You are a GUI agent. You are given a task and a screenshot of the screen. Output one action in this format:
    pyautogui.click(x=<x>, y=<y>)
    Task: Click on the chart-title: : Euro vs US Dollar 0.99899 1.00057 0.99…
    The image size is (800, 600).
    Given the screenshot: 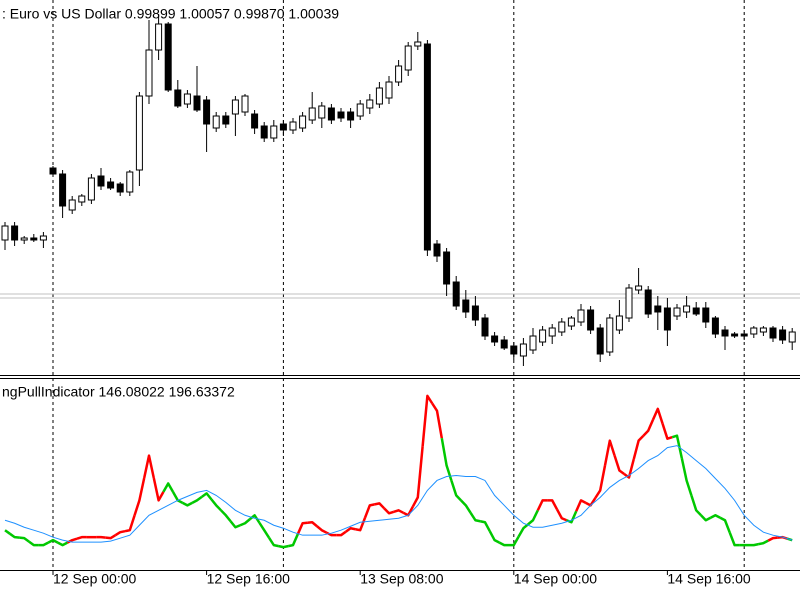 What is the action you would take?
    pyautogui.click(x=170, y=14)
    